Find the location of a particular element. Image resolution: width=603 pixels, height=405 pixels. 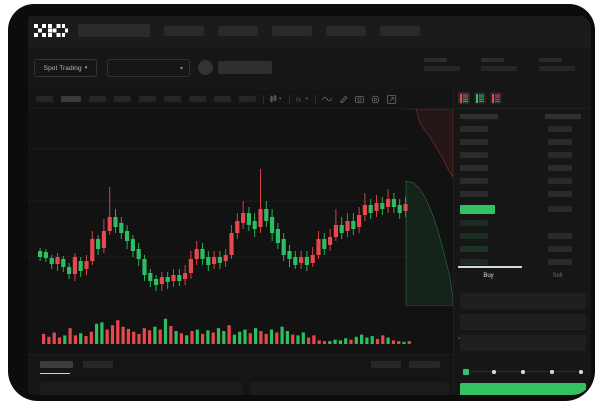

app-header is located at coordinates (309, 32).